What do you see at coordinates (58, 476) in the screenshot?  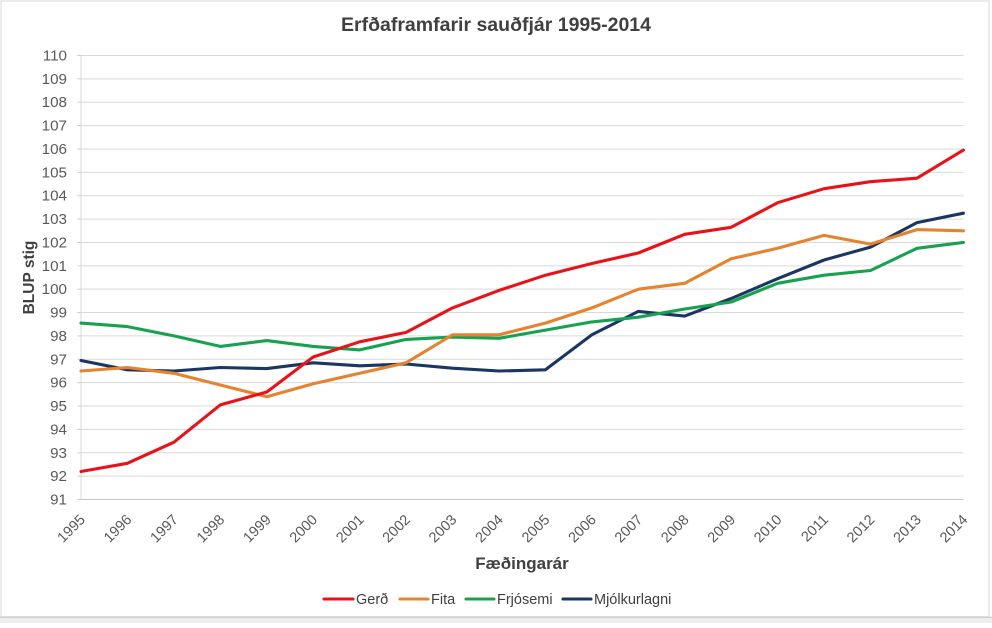 I see `svg-text: 92` at bounding box center [58, 476].